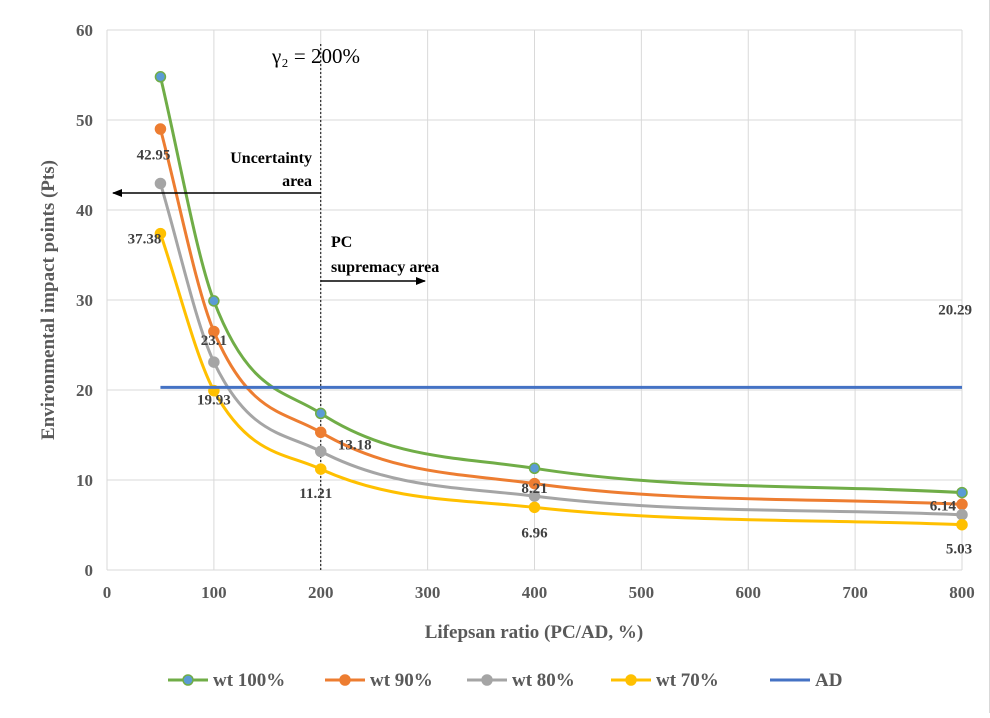 The image size is (990, 718). I want to click on annotations: γ₂ = 200% Uncertainty area PC supremacy area, so click(275, 164).